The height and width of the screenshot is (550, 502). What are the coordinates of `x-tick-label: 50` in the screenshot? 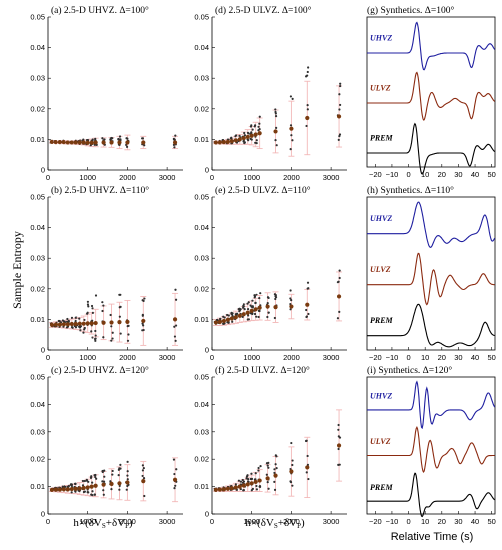 It's located at (492, 521).